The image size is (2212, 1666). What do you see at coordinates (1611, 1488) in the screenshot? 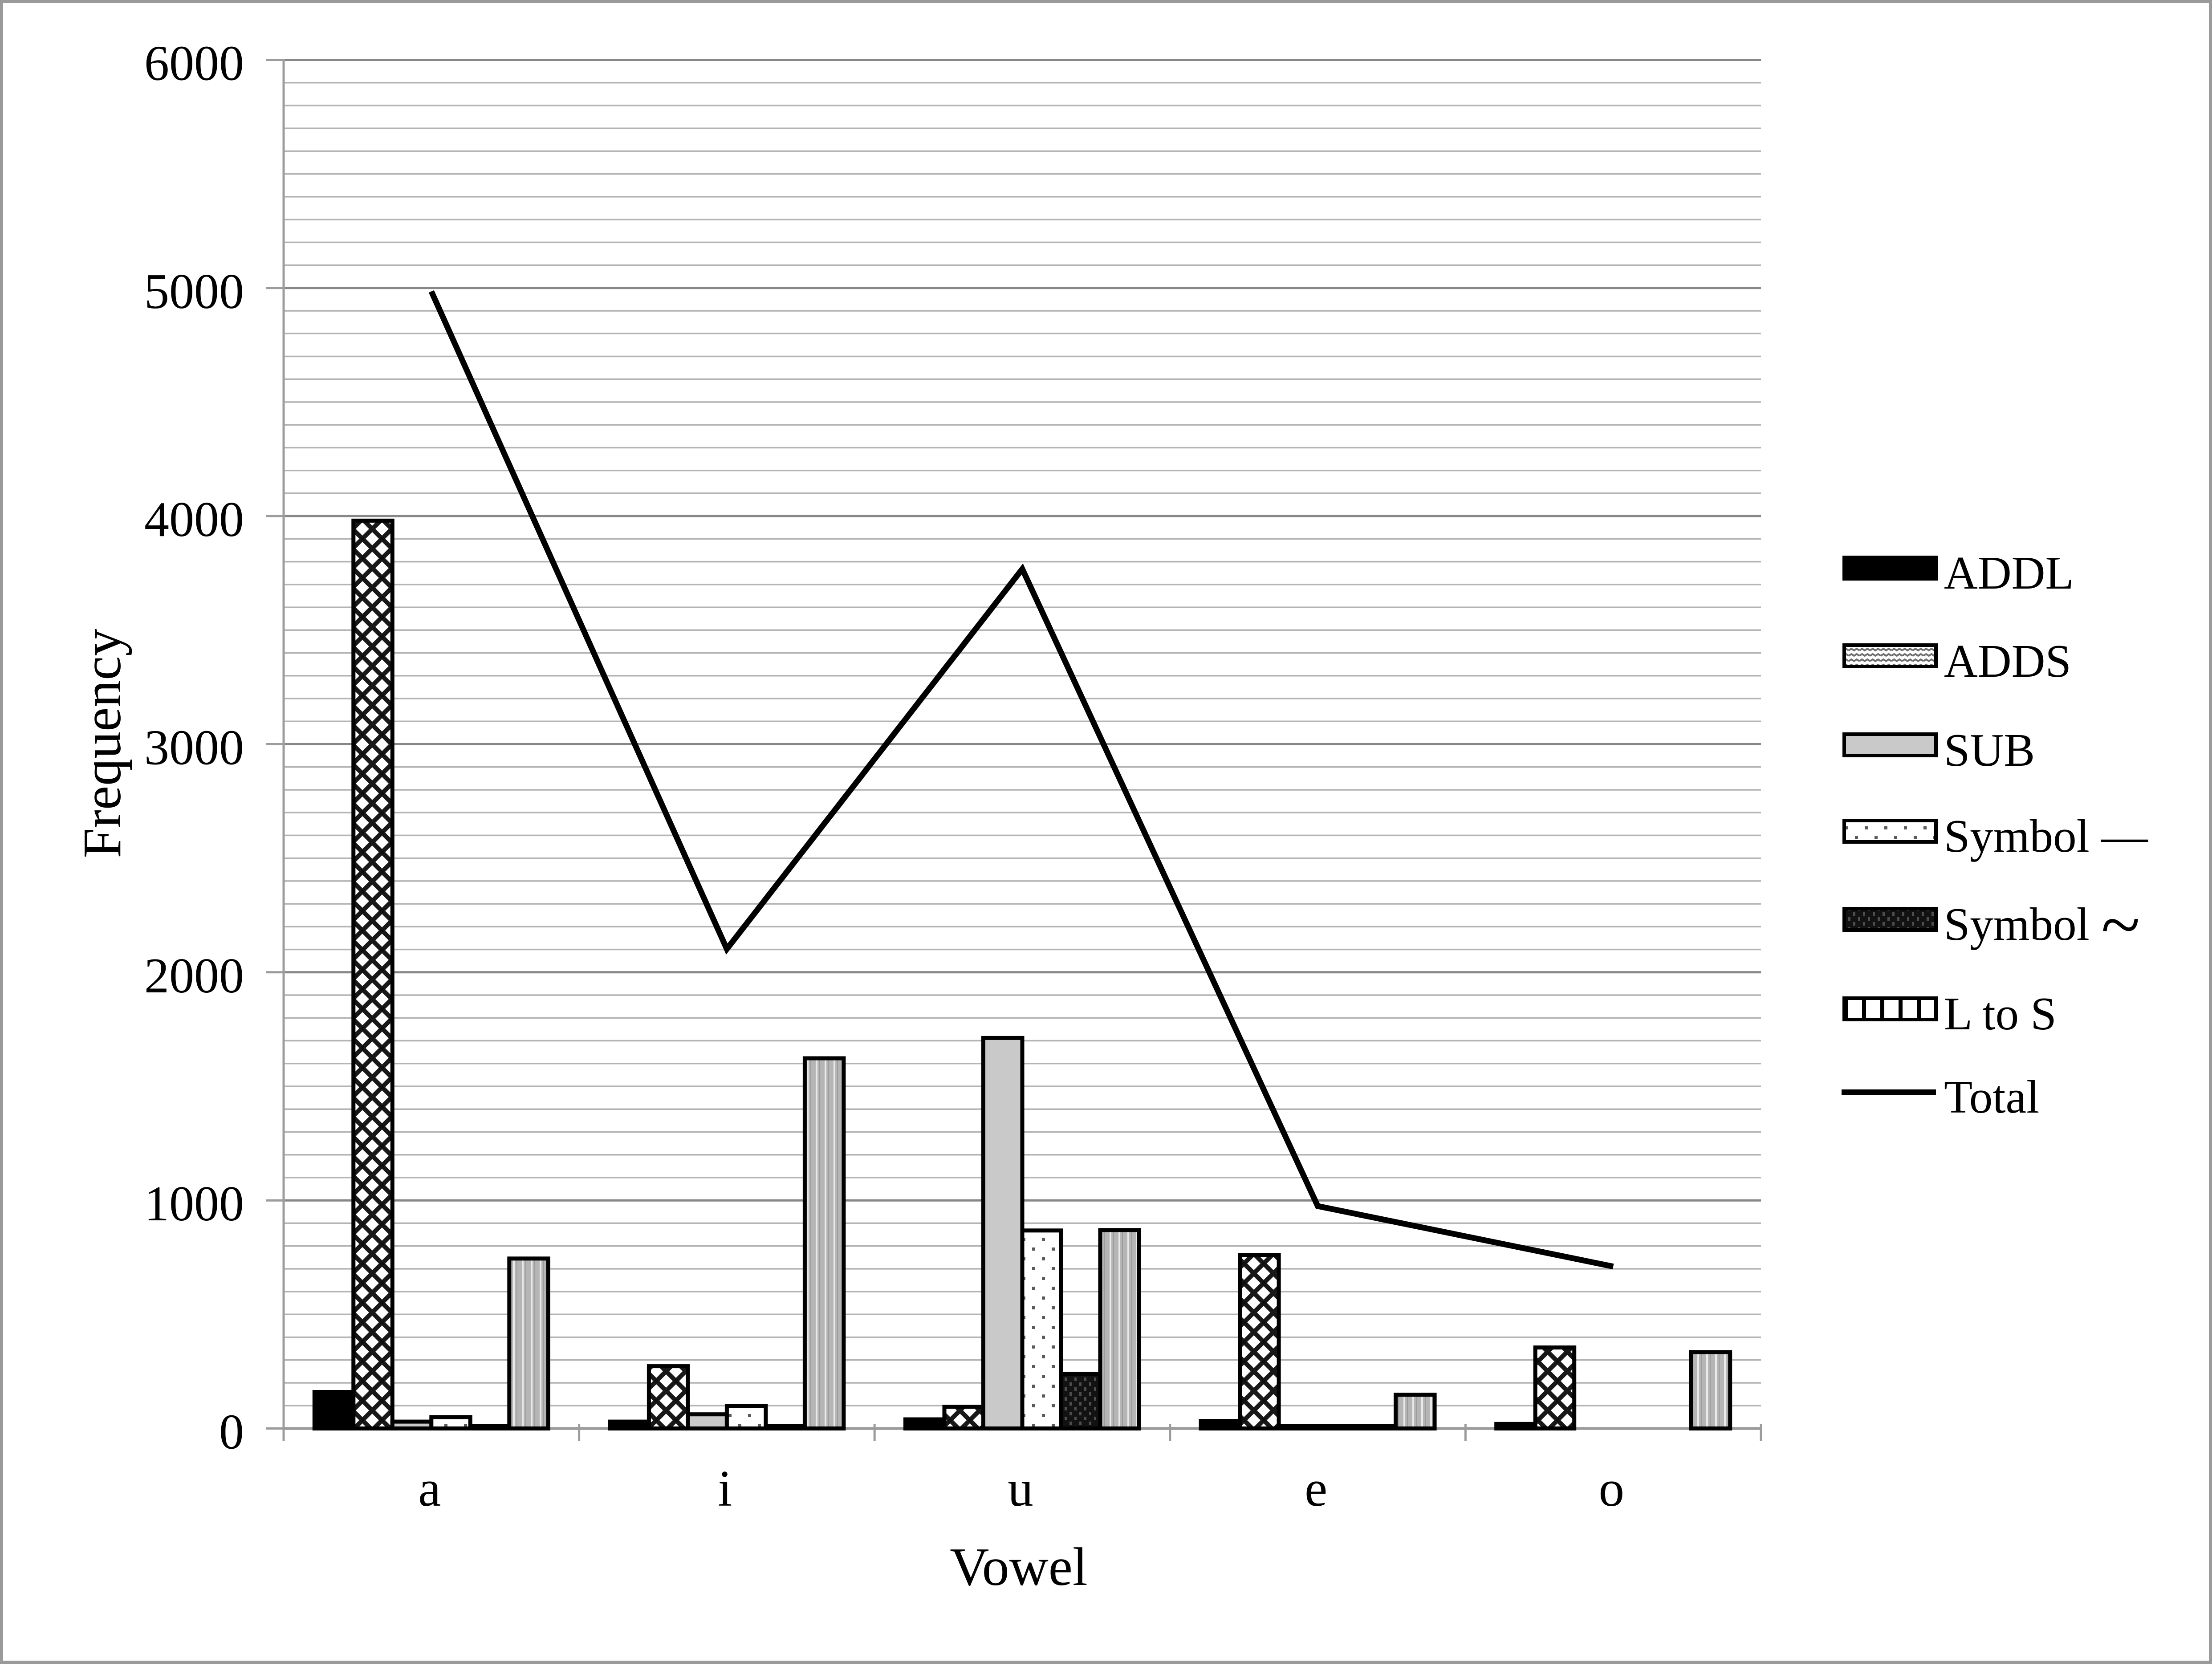
I see `svg-text: o` at bounding box center [1611, 1488].